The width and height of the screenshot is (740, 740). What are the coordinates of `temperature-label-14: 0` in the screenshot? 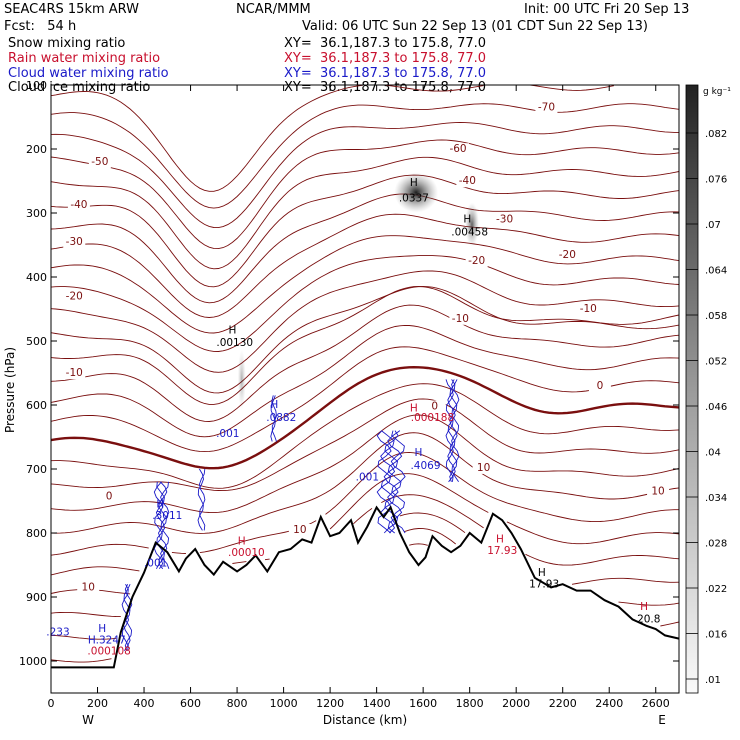 It's located at (600, 386).